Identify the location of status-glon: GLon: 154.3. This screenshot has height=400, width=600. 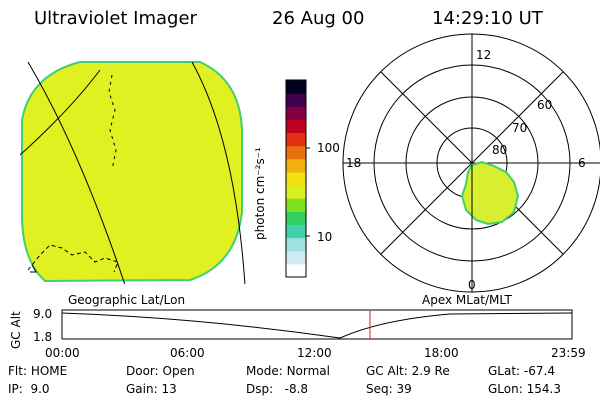
(524, 389).